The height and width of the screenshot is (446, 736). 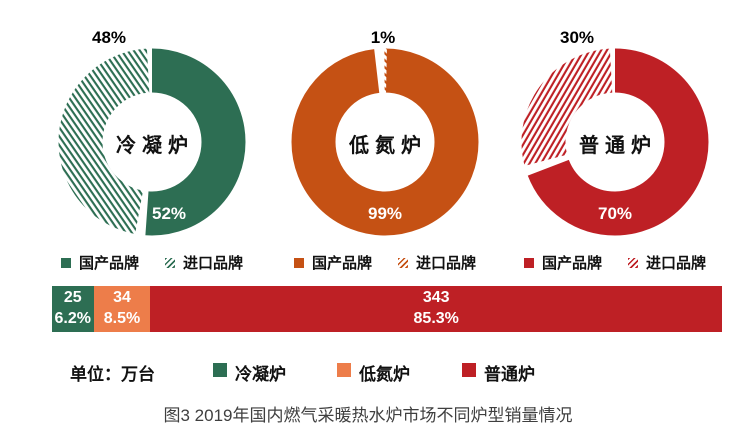 I want to click on hatch-slice-label: 30%, so click(x=577, y=37).